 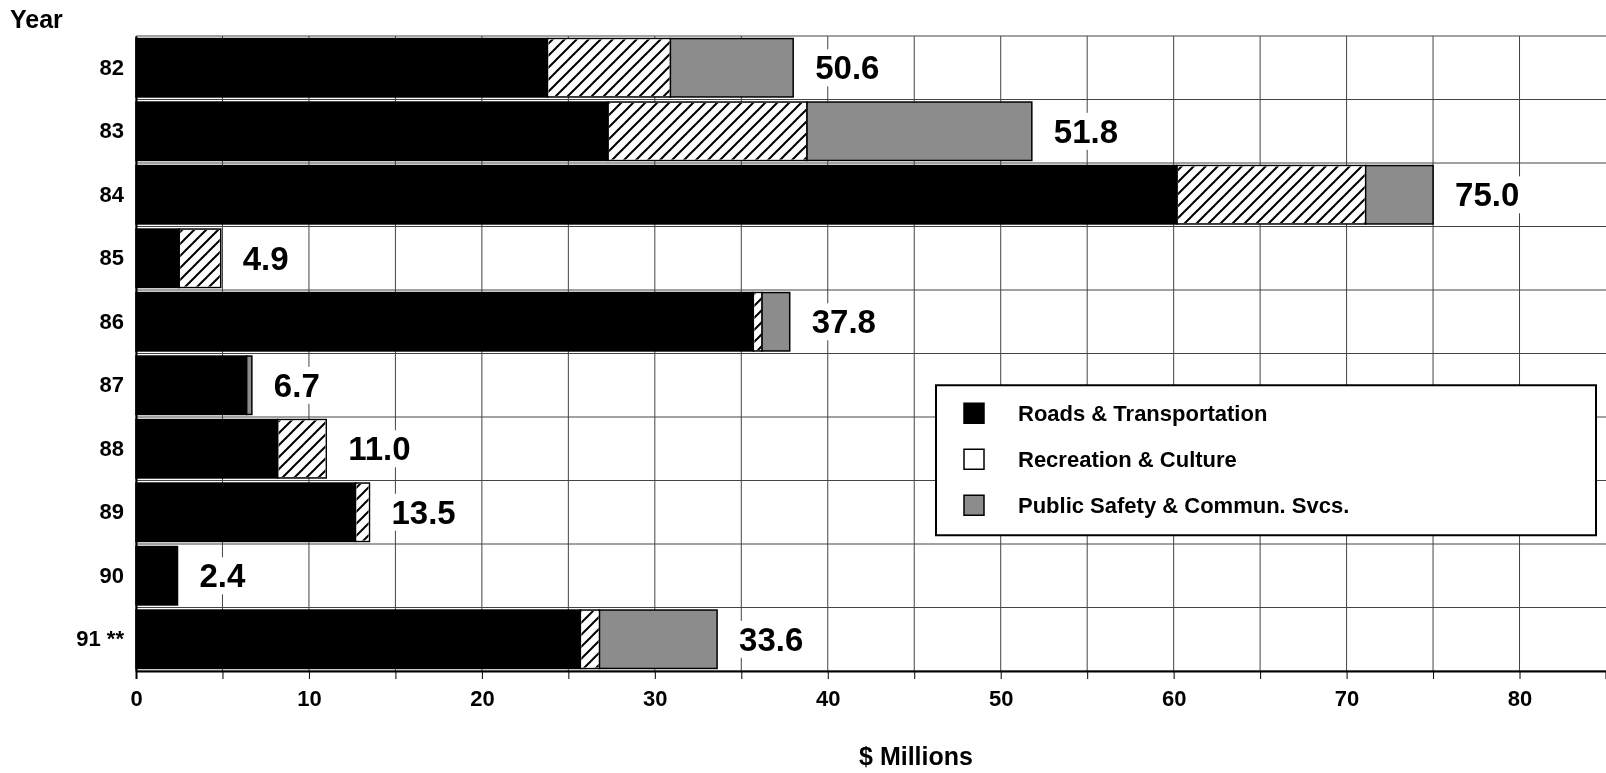 What do you see at coordinates (1001, 699) in the screenshot?
I see `x-tick-label: 50` at bounding box center [1001, 699].